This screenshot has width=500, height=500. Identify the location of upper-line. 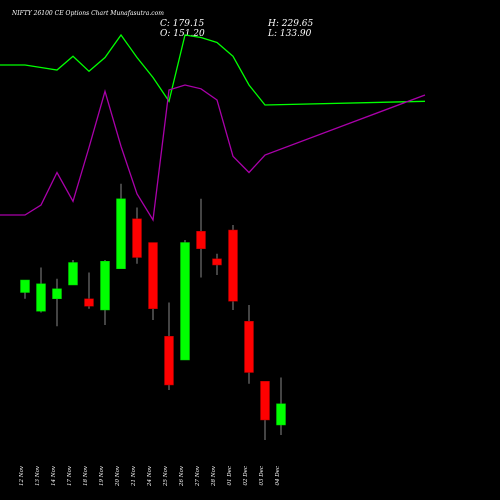
(213, 69).